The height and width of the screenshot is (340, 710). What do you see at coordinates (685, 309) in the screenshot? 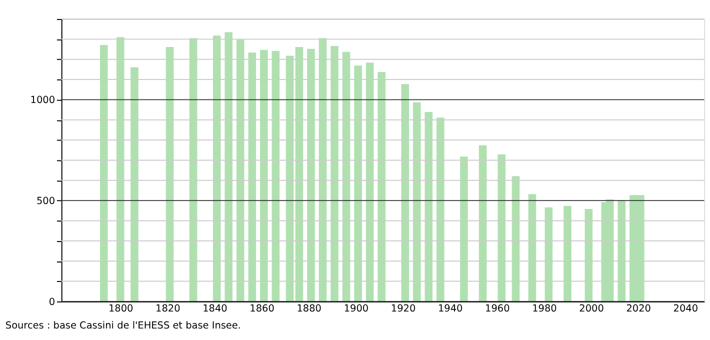
I see `x-tick-label: 2040` at bounding box center [685, 309].